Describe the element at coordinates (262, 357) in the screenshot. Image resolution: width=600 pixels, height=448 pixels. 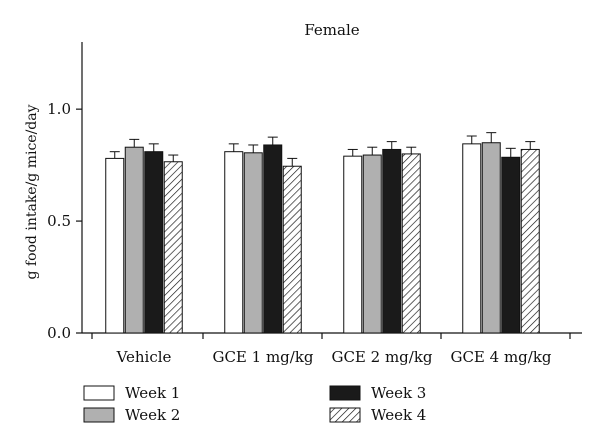
I see `x-tick-label: GCE 1 mg/kg` at that location.